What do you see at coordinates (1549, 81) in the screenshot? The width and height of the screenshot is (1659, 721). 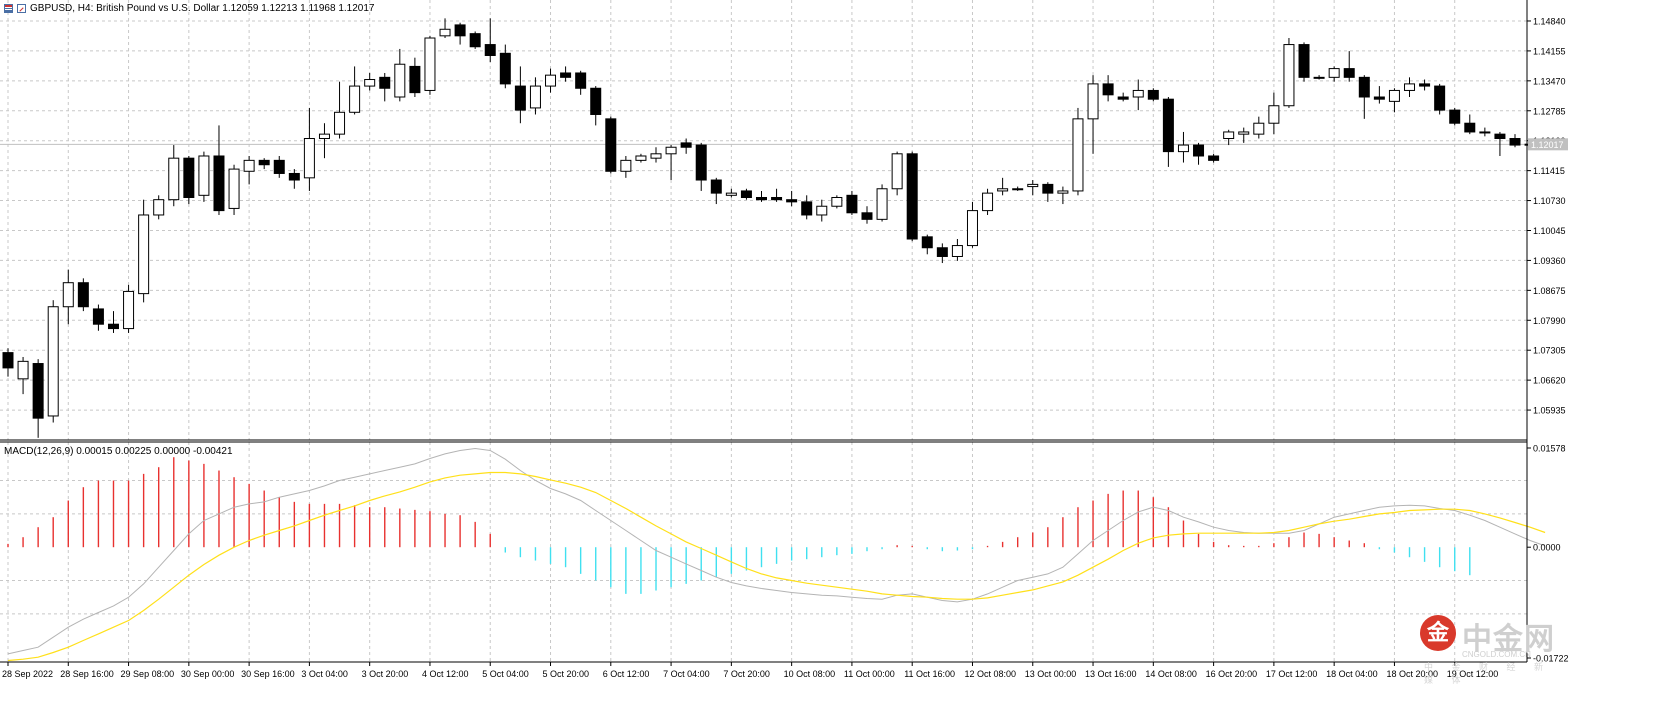 I see `y-tick-label: 1.13470` at bounding box center [1549, 81].